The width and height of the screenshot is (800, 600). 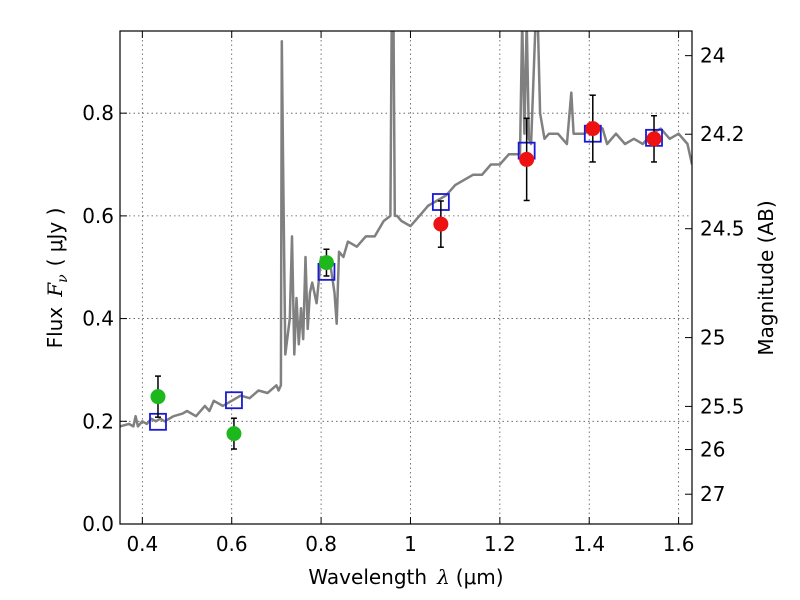 I want to click on y-tick-label: 0.4, so click(x=98, y=319).